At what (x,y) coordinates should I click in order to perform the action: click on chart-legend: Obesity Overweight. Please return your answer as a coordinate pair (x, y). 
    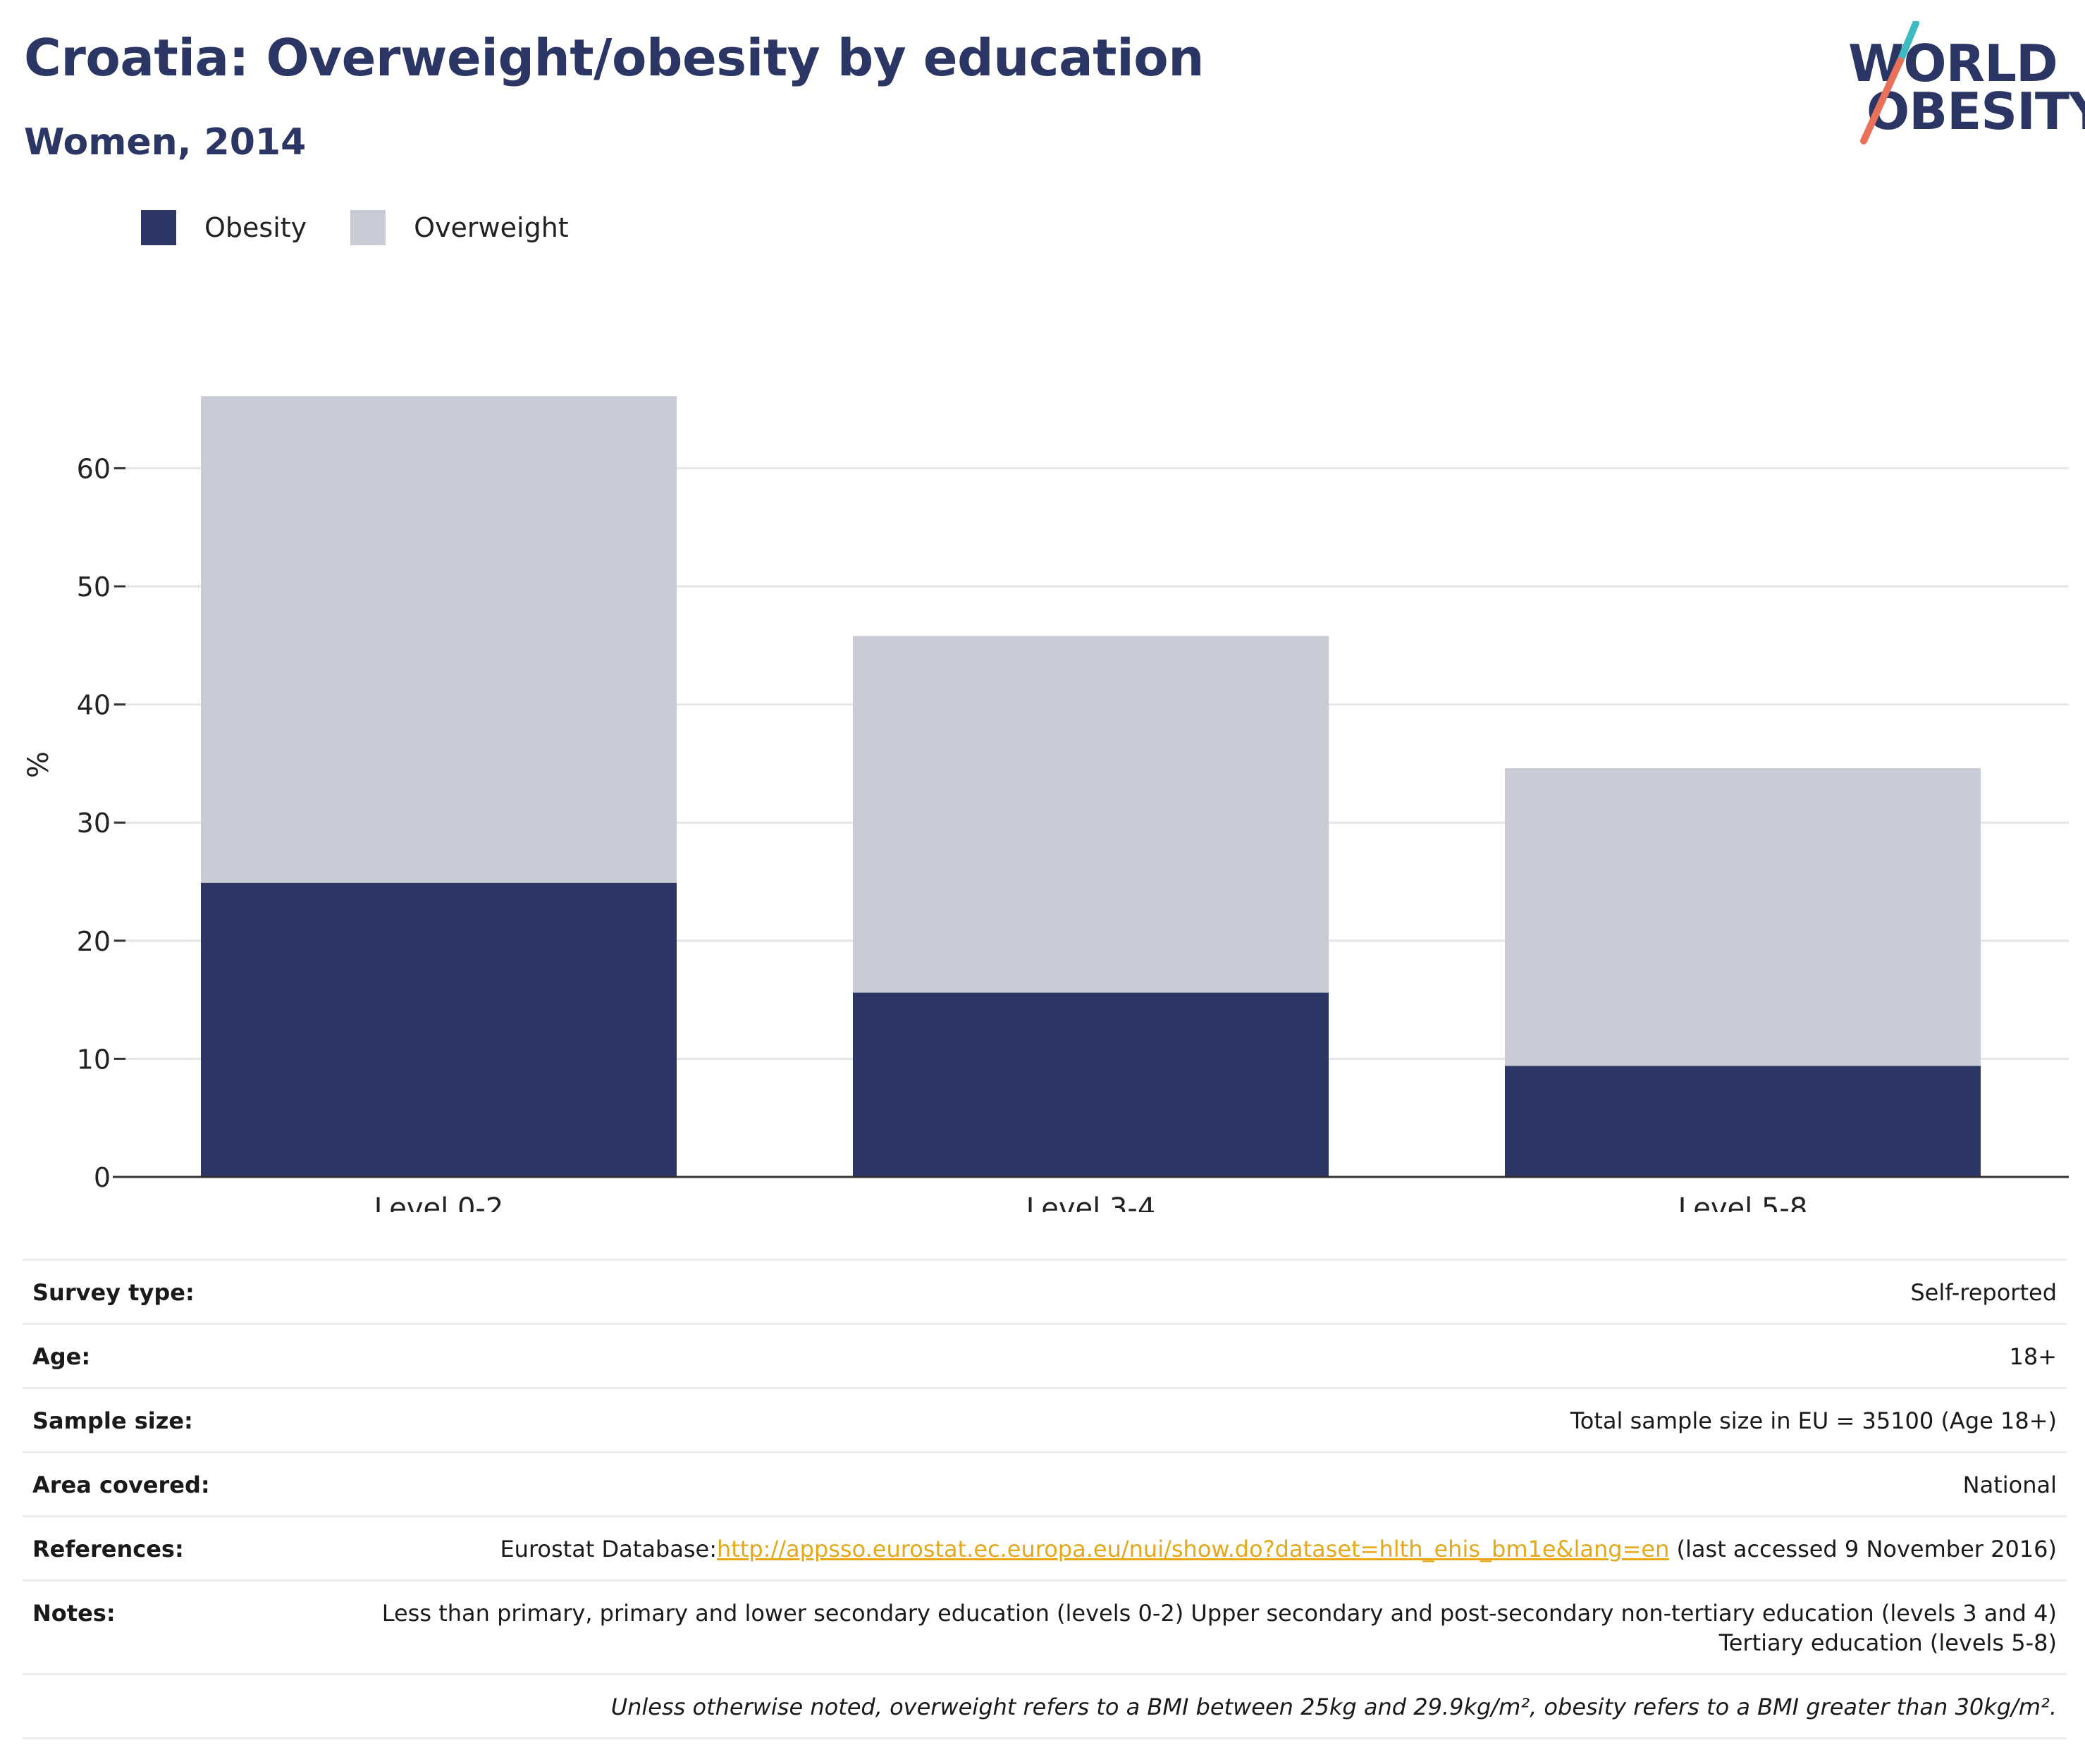
    Looking at the image, I should click on (377, 227).